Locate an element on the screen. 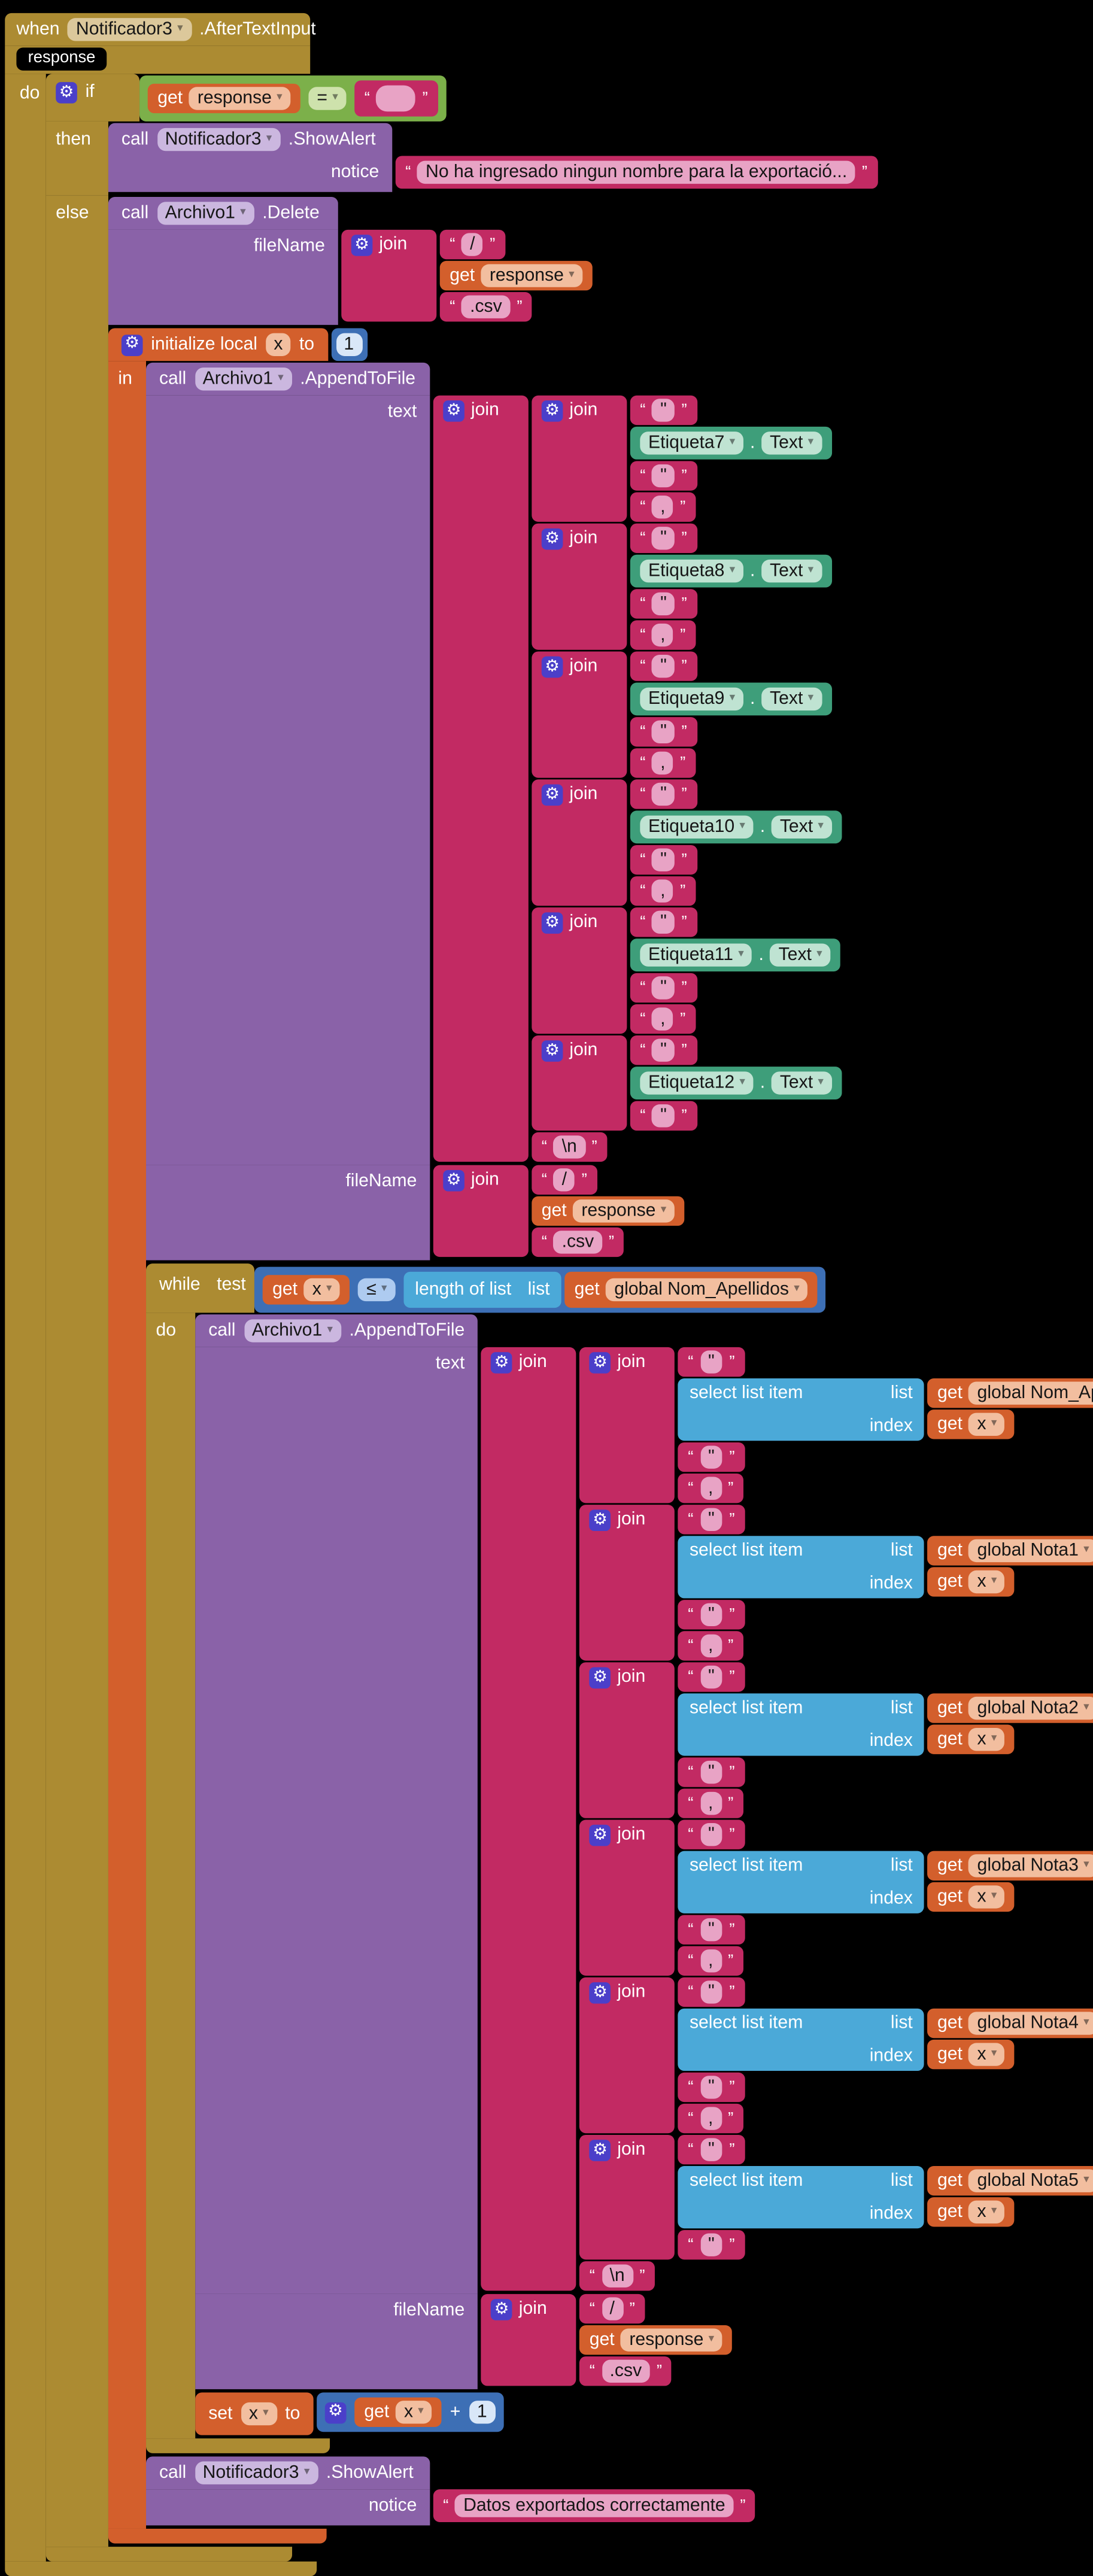  string-literal: Datos exportados correctamente is located at coordinates (594, 2505).